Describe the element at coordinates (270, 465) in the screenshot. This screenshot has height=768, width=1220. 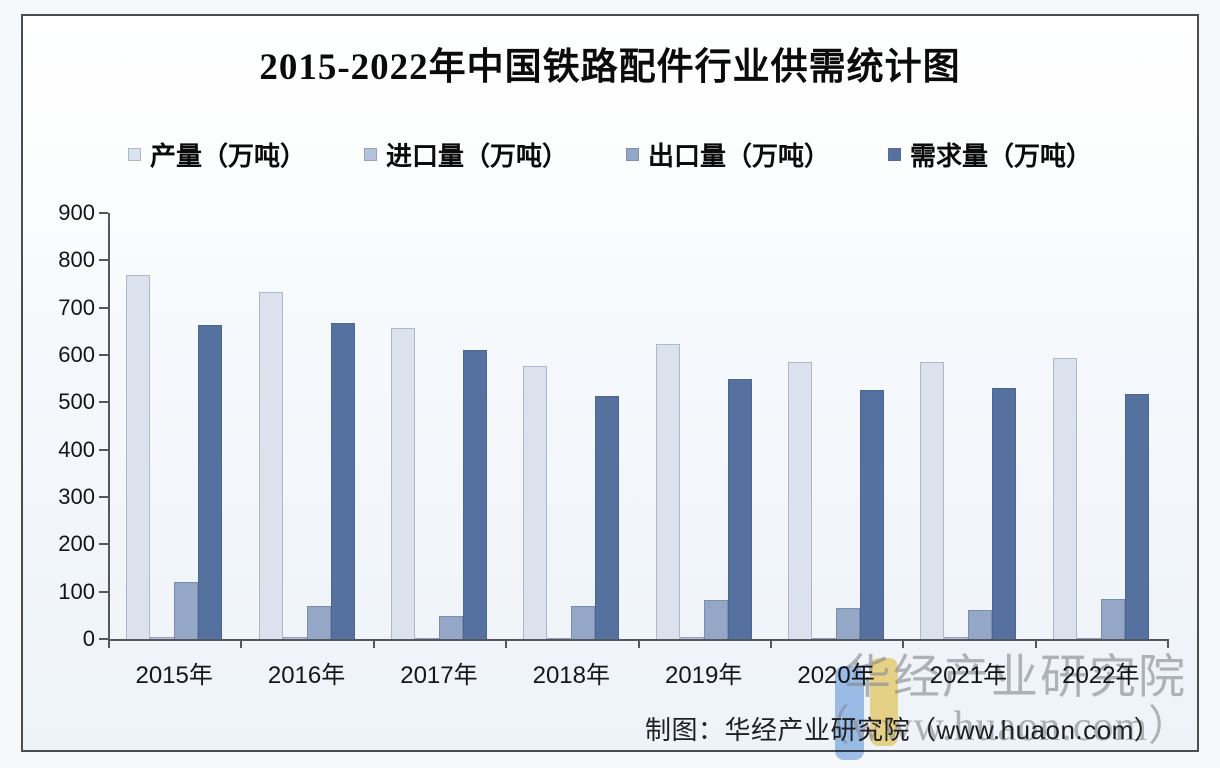
I see `bar-产量（万吨）-2016年` at that location.